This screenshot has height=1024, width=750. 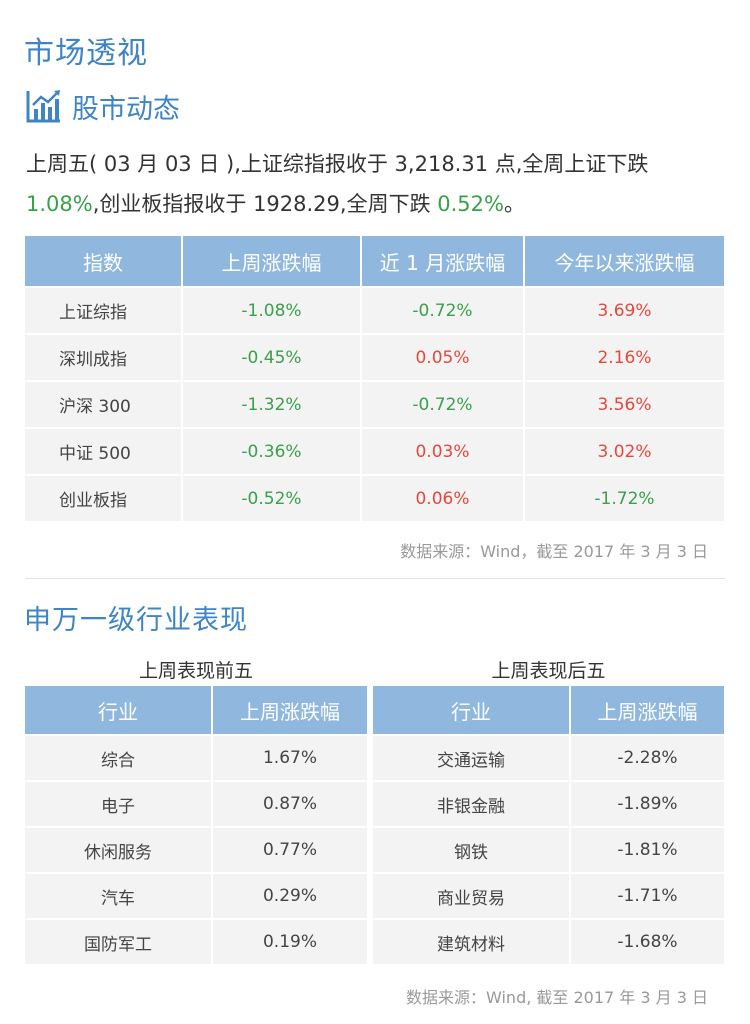 What do you see at coordinates (472, 895) in the screenshot?
I see `industry-name: 商业贸易` at bounding box center [472, 895].